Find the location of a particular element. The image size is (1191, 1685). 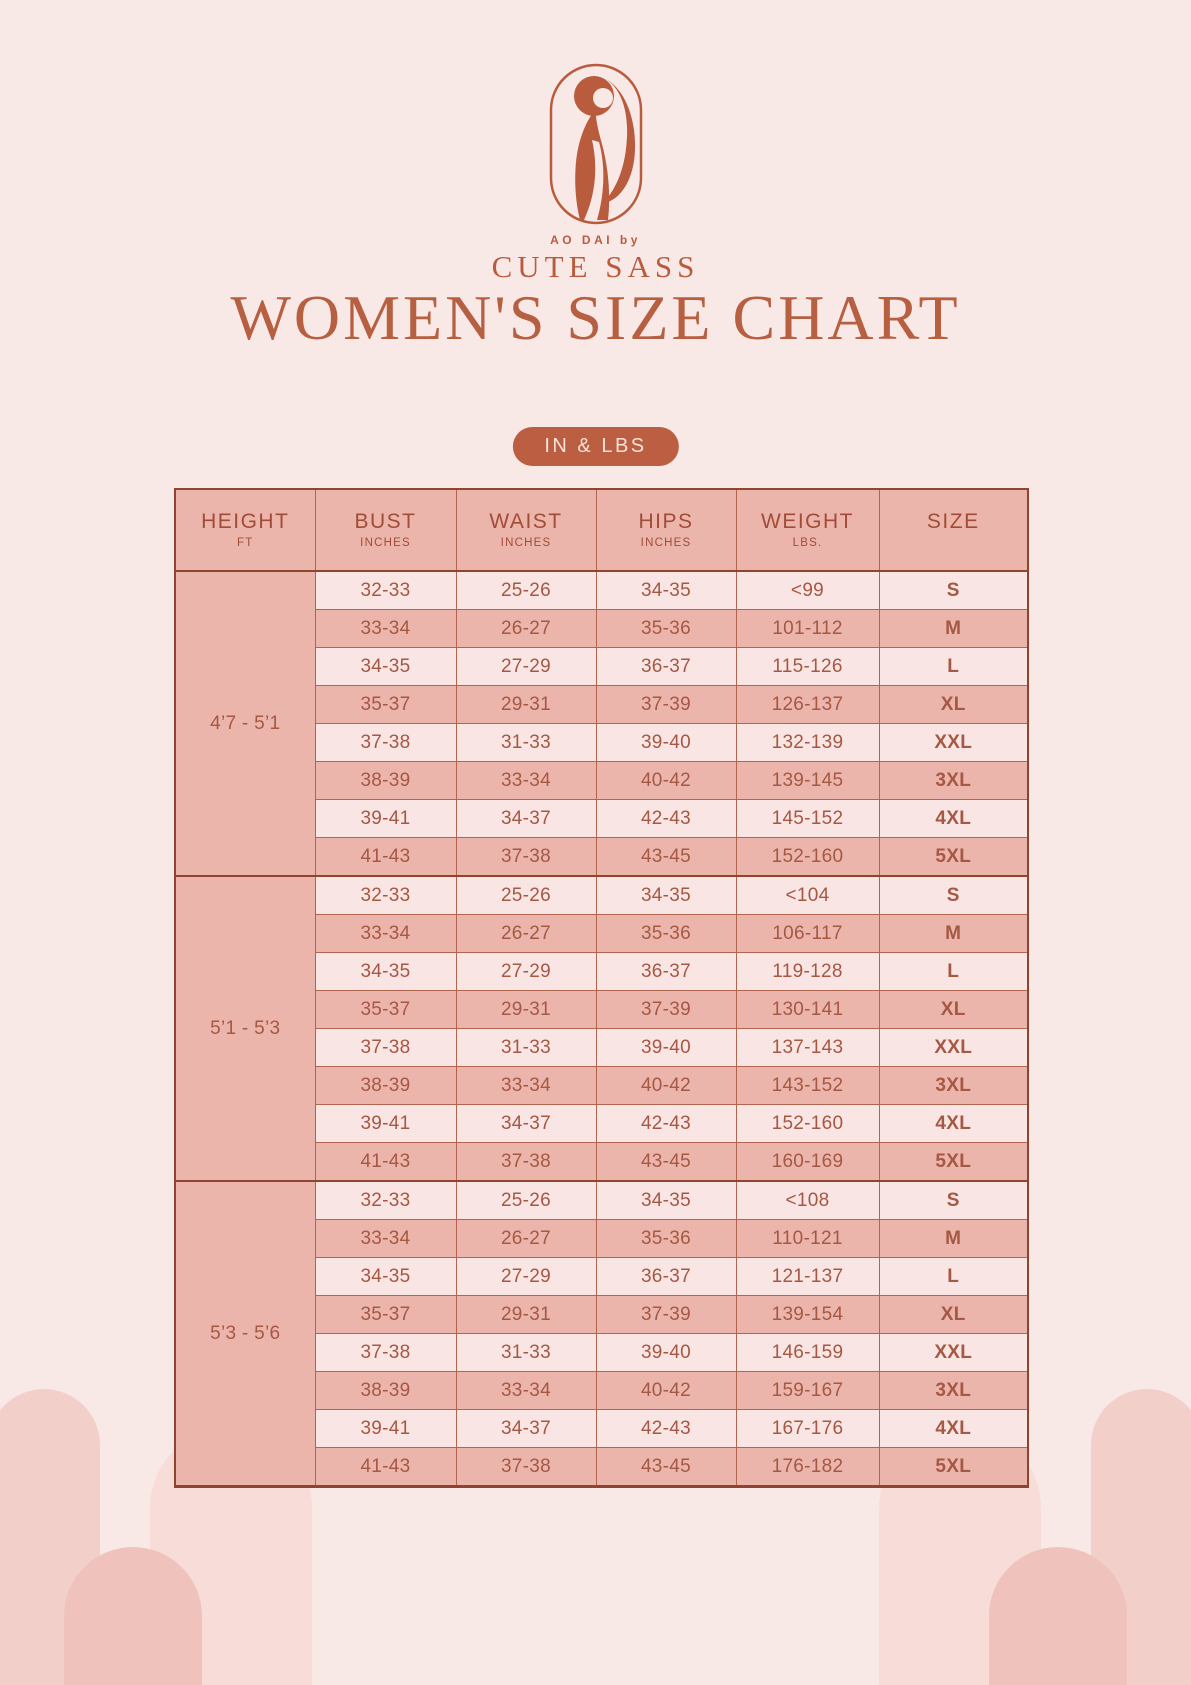

weight-cell: 176-182 is located at coordinates (807, 1467).